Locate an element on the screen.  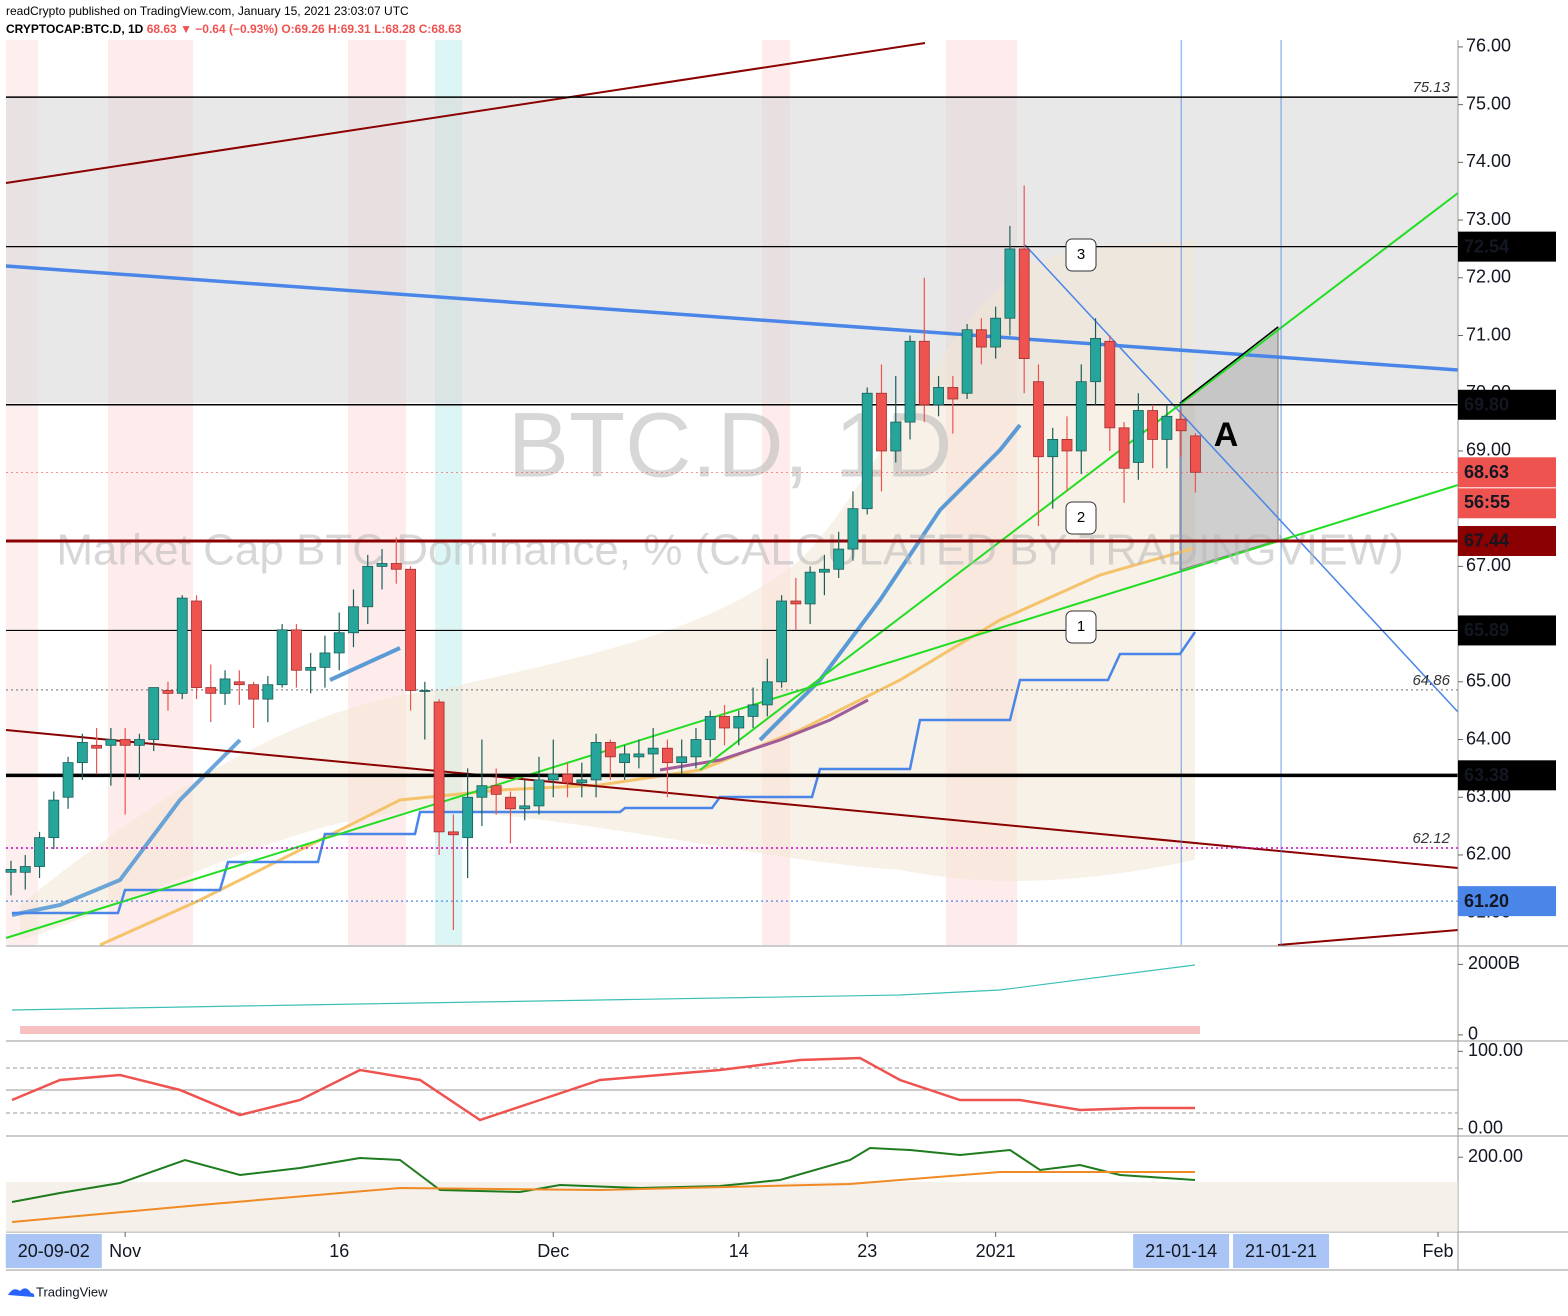
y-tick-label: 72.00 is located at coordinates (1488, 277).